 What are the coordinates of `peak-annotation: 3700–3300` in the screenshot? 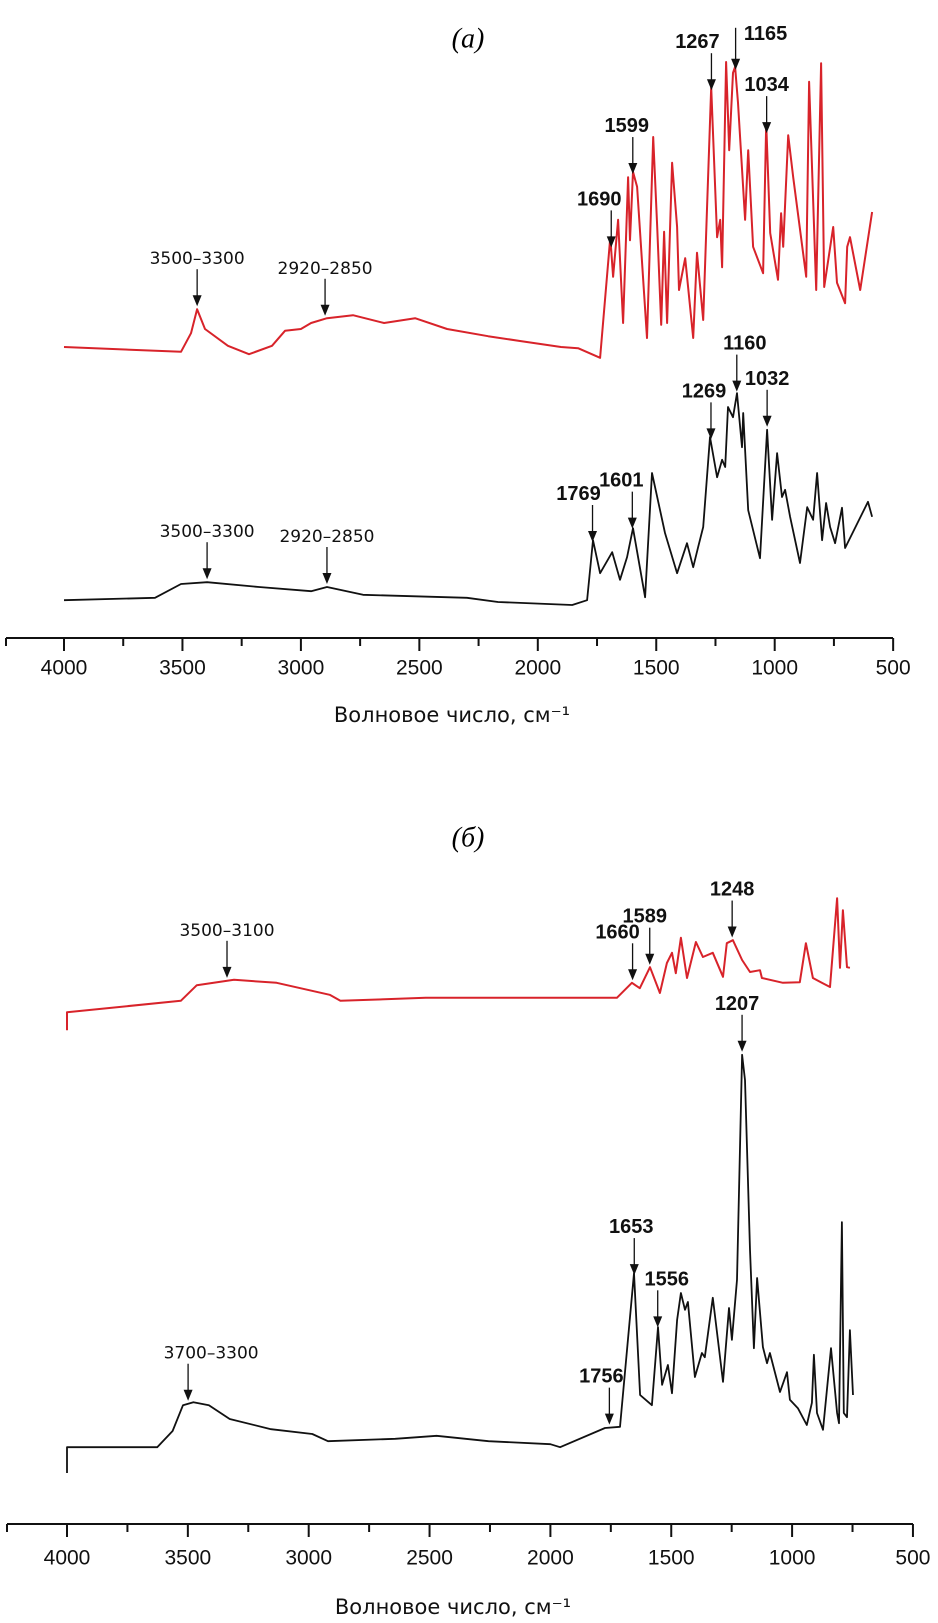 It's located at (211, 1372).